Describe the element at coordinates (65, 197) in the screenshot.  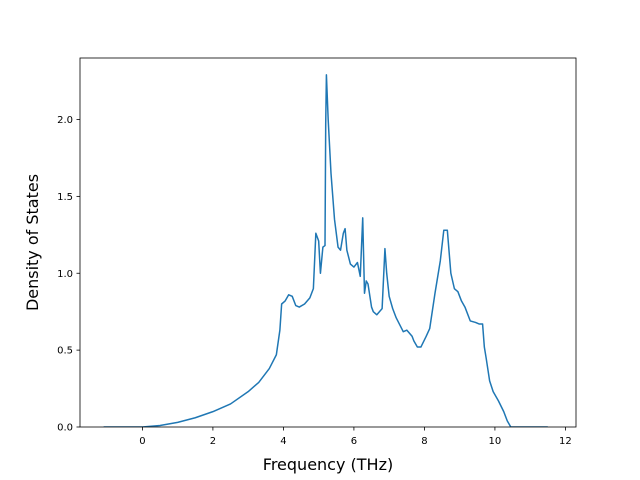
I see `y-tick-label: 1.5` at that location.